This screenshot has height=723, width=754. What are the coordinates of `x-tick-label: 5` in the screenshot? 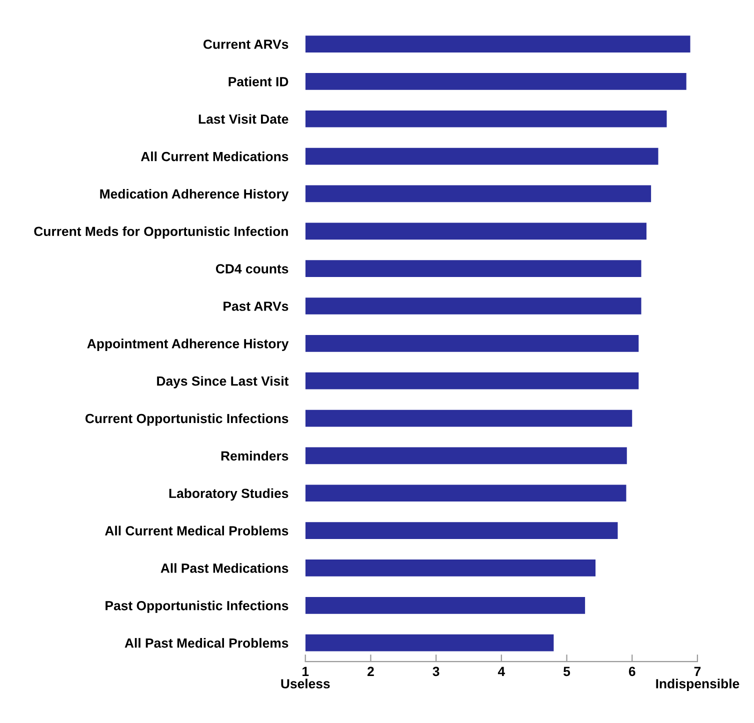 It's located at (566, 671).